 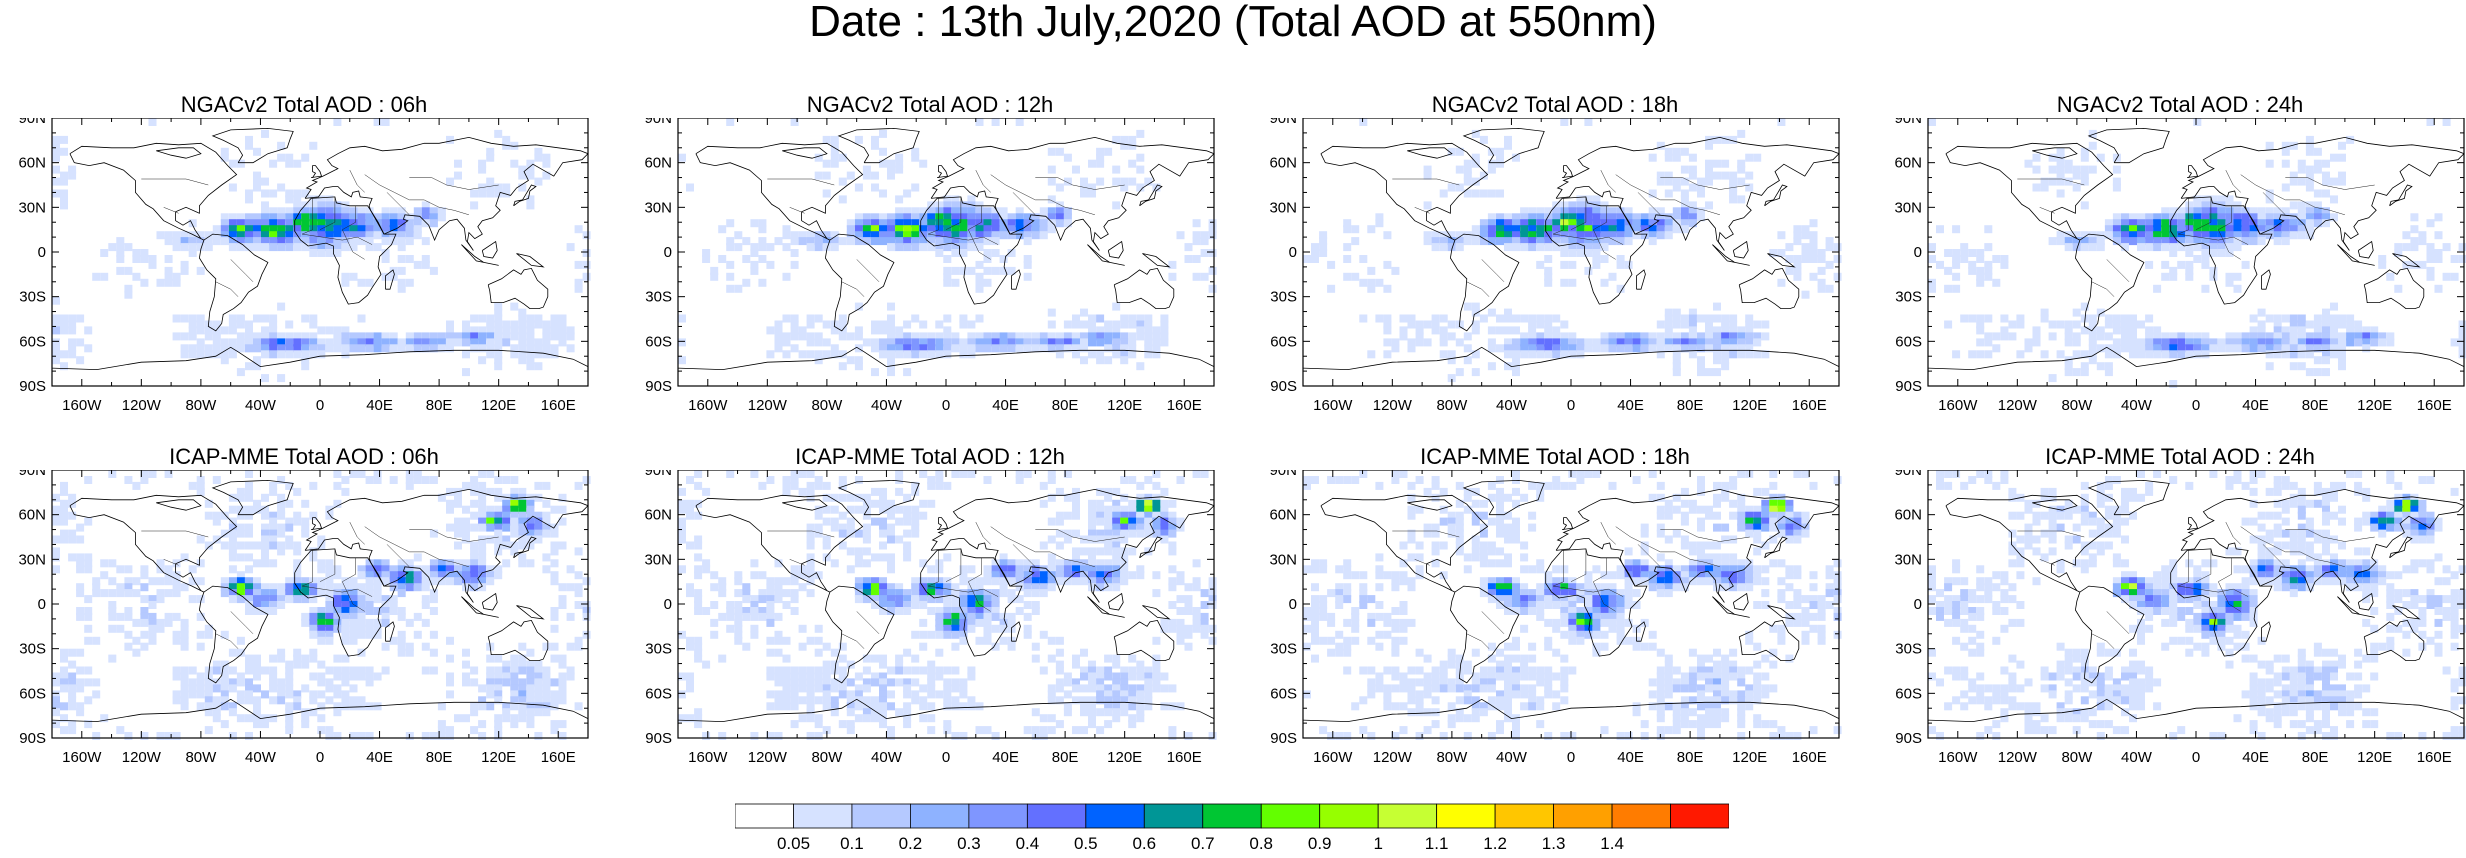 What do you see at coordinates (2173, 457) in the screenshot?
I see `panel-title: ICAP-MME Total AOD : 24h` at bounding box center [2173, 457].